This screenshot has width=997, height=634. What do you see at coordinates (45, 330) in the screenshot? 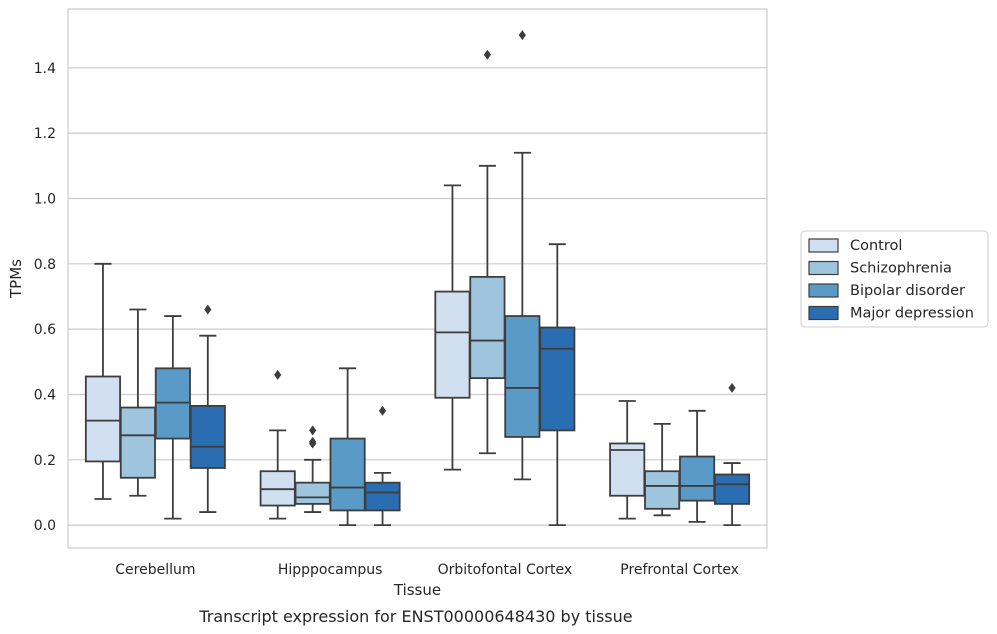
I see `y-tick-label: 0.6` at bounding box center [45, 330].